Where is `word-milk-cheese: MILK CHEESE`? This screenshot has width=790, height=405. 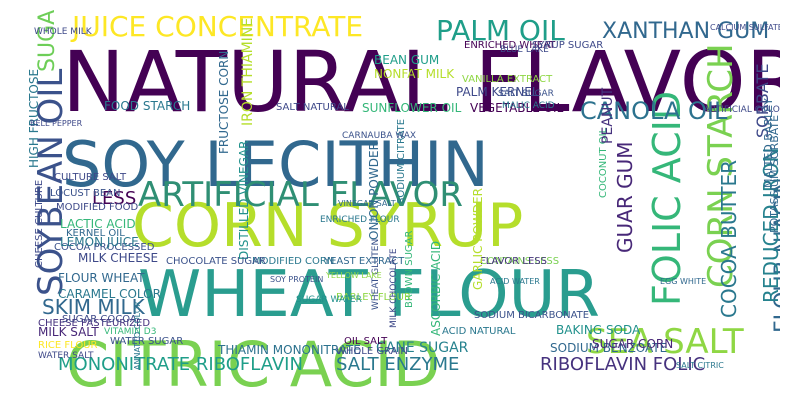 word-milk-cheese: MILK CHEESE is located at coordinates (118, 258).